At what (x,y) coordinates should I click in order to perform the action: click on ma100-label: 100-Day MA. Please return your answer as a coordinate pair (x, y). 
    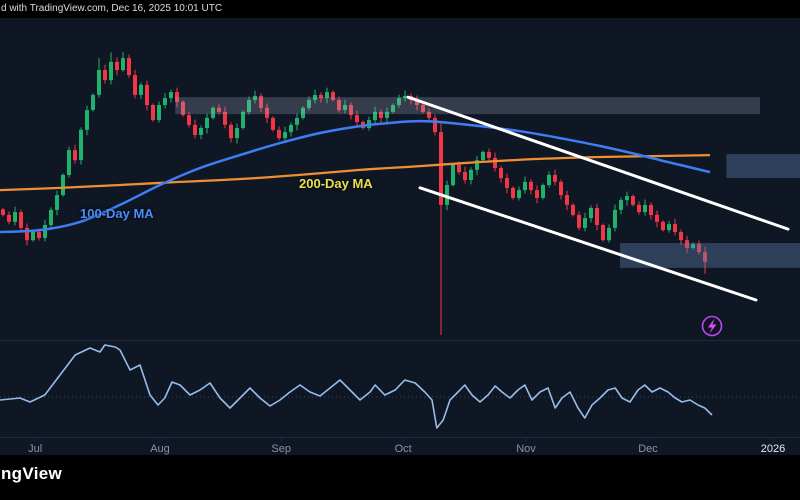
    Looking at the image, I should click on (117, 213).